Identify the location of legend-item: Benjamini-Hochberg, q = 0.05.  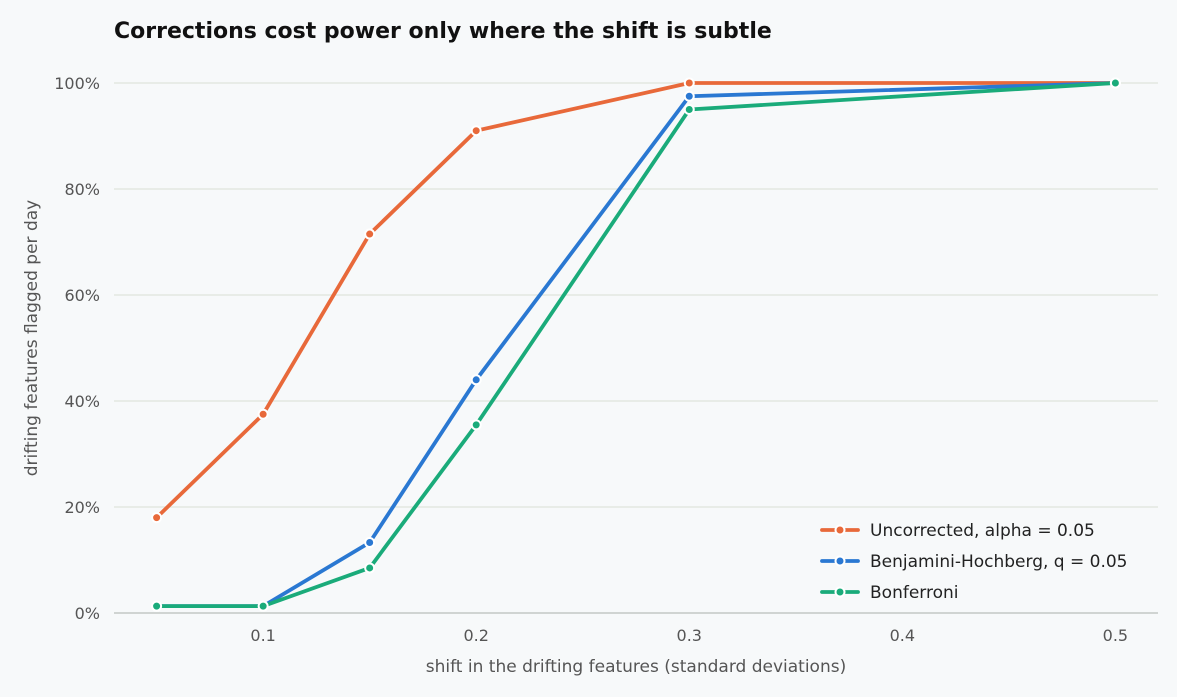
(974, 562).